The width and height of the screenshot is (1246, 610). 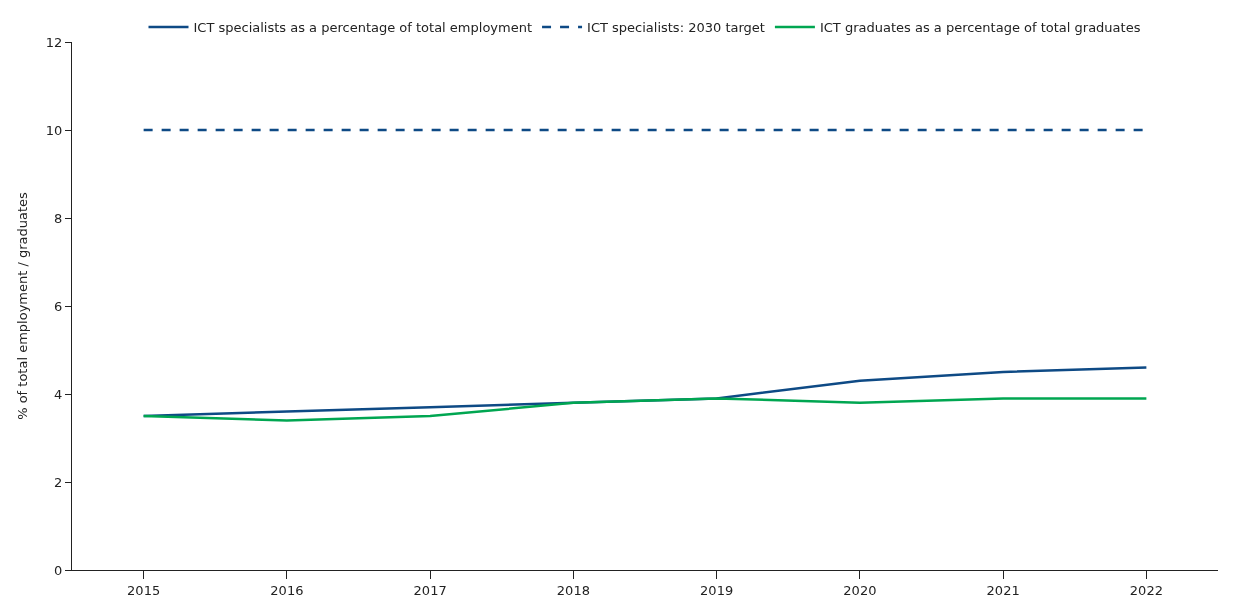 What do you see at coordinates (1146, 590) in the screenshot?
I see `x-tick-label: 2022` at bounding box center [1146, 590].